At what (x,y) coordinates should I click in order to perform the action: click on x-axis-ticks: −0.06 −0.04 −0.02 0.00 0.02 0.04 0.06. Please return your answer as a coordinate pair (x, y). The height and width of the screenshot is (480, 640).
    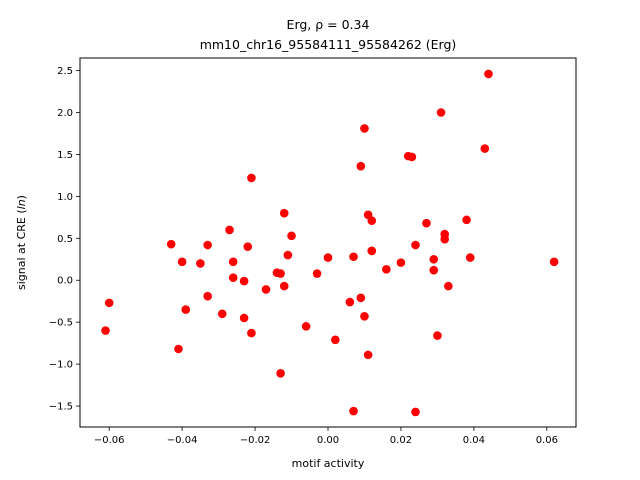
    Looking at the image, I should click on (326, 436).